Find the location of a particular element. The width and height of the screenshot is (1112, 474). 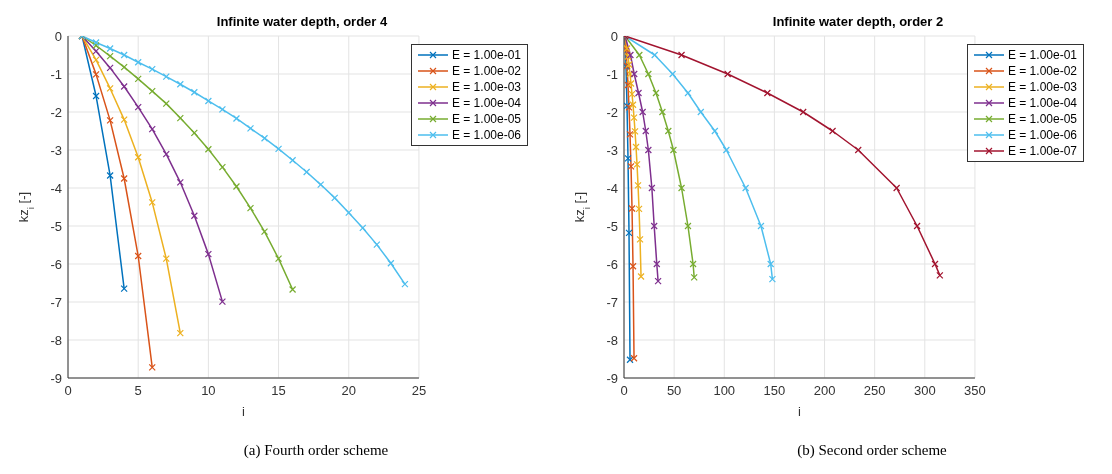

x-axis-title: i is located at coordinates (800, 411).